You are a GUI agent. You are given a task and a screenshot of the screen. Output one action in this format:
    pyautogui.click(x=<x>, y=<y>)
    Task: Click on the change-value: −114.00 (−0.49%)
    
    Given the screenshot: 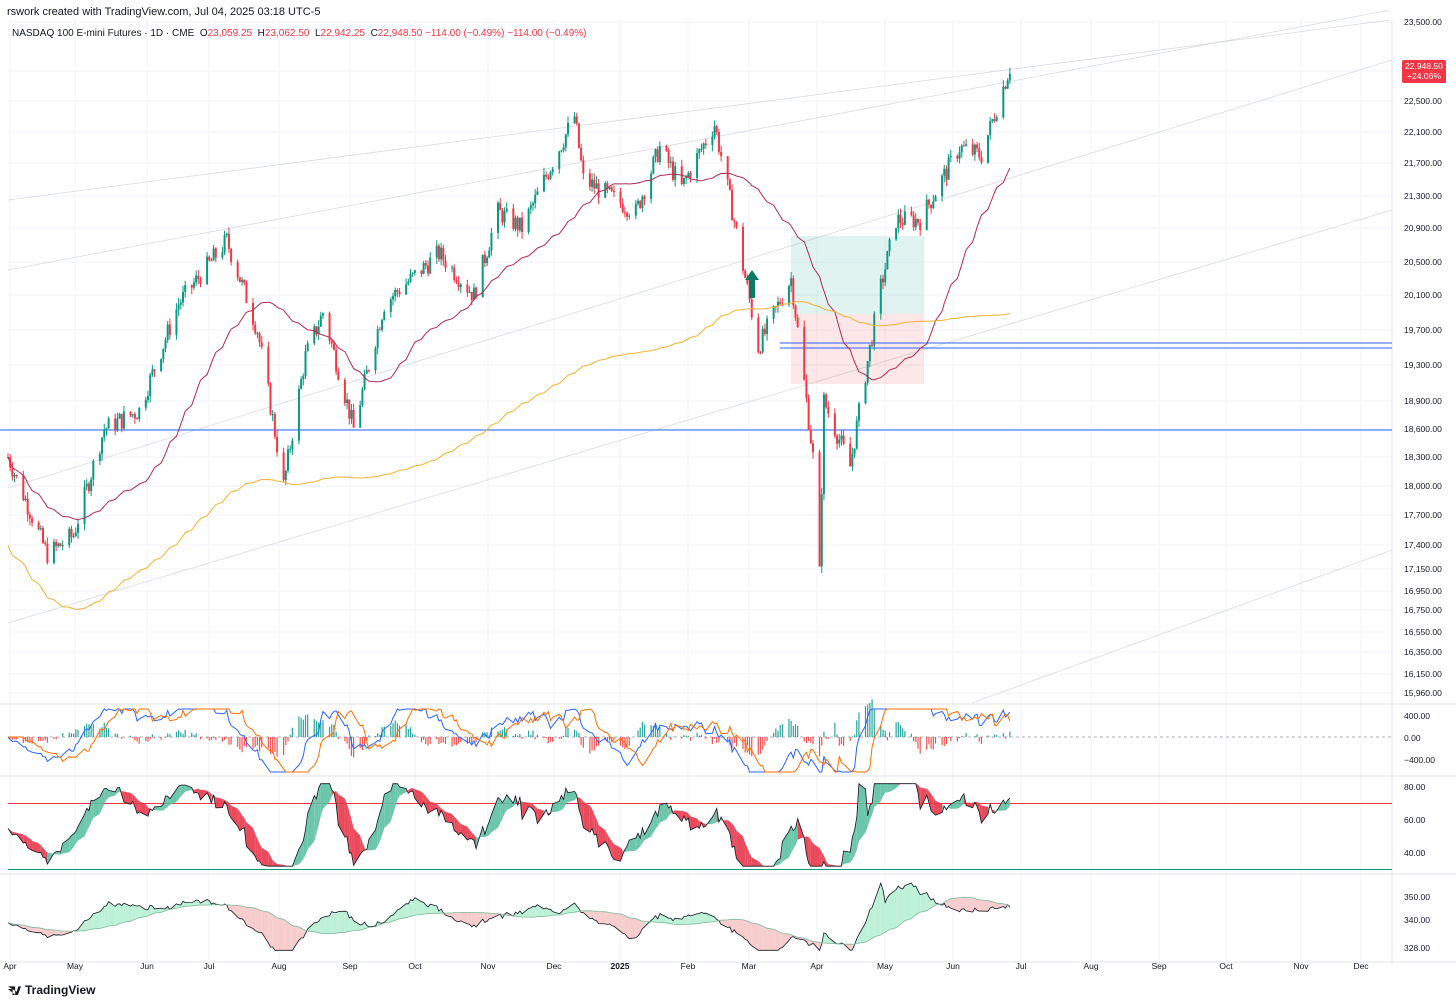 What is the action you would take?
    pyautogui.click(x=465, y=33)
    